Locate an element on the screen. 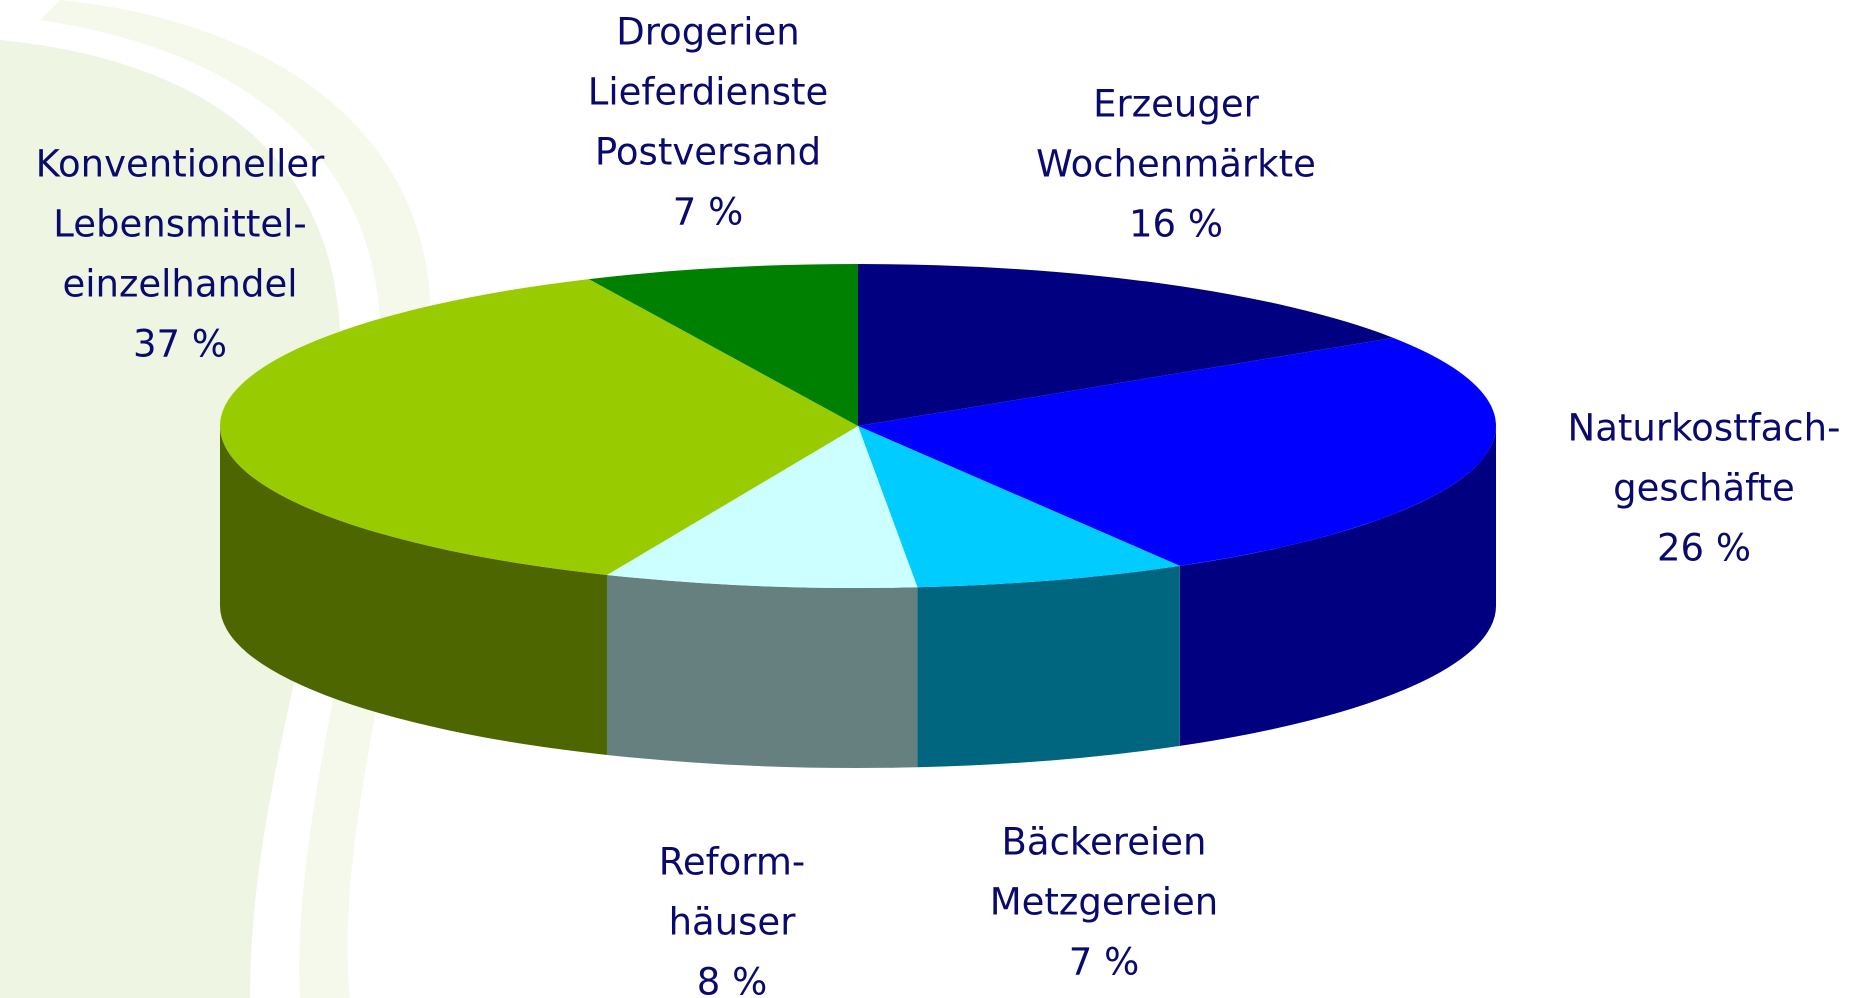 The height and width of the screenshot is (998, 1872). category-label: Reform- is located at coordinates (732, 862).